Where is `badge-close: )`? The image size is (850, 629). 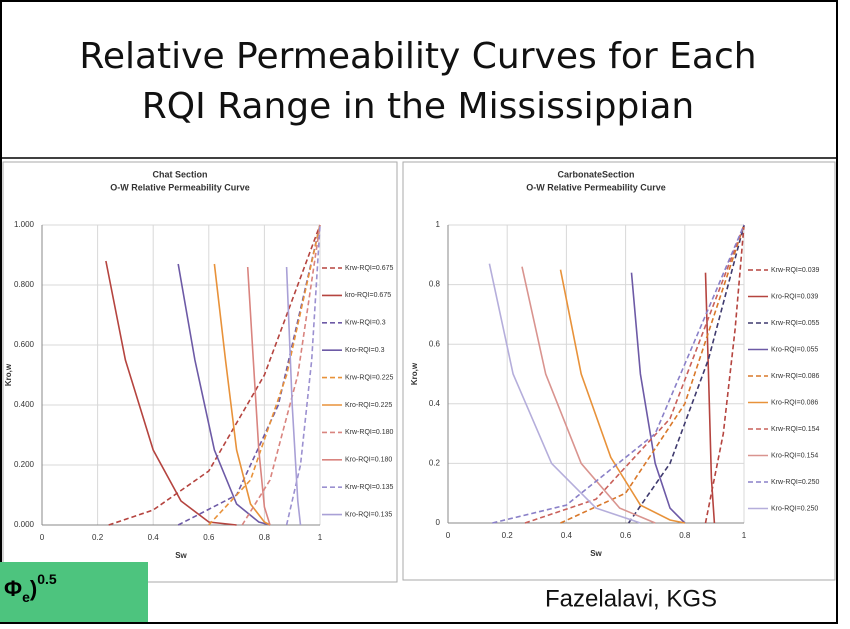 badge-close: ) is located at coordinates (33, 588).